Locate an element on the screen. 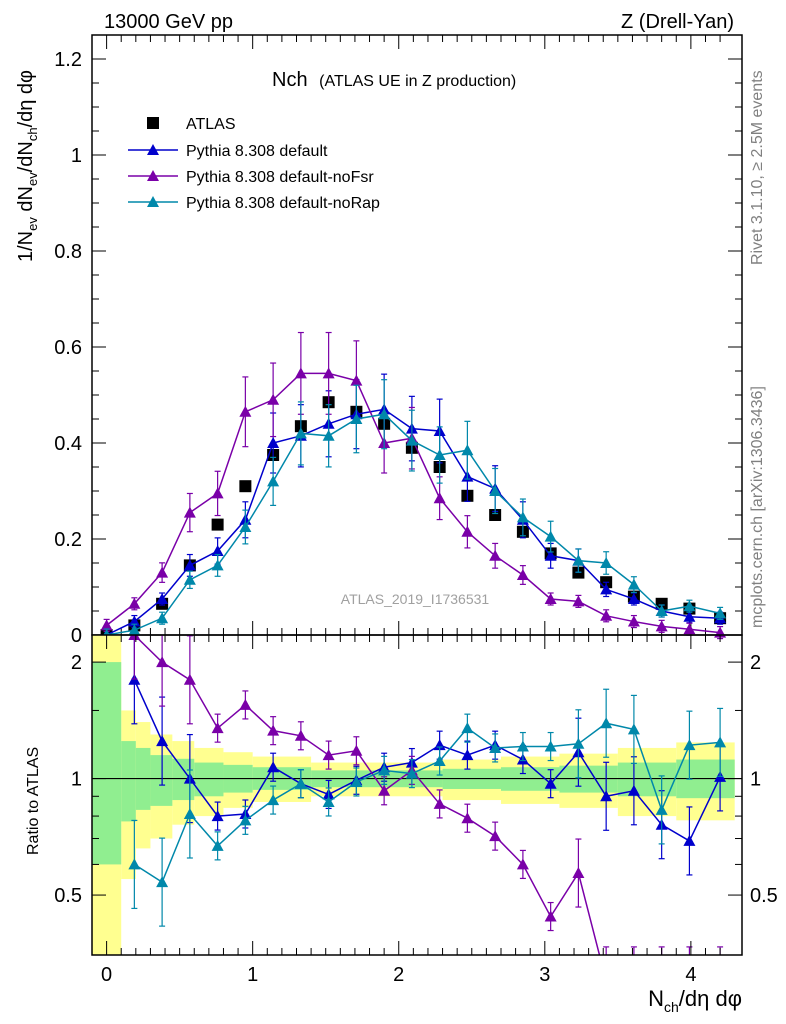 This screenshot has height=1024, width=786. x-tick-label: 4 is located at coordinates (690, 975).